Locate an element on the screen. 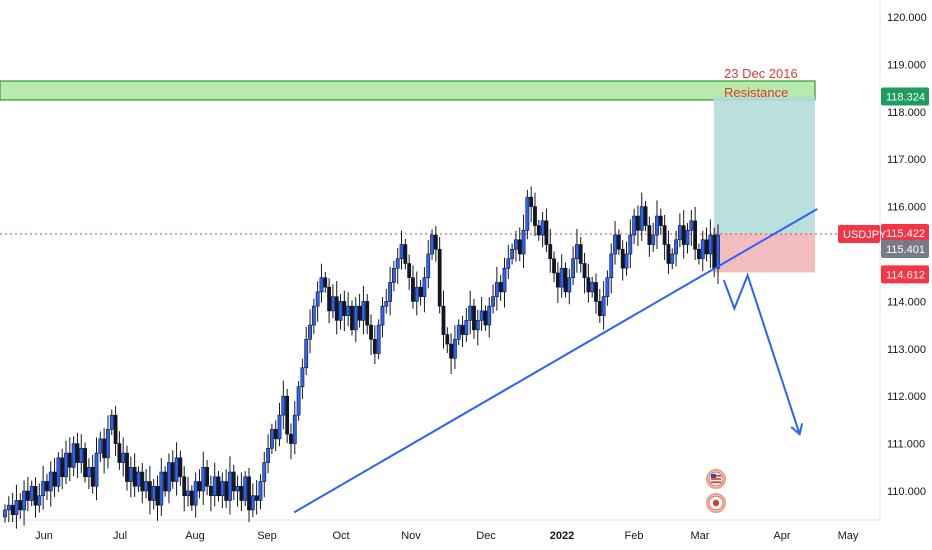  profit-zone is located at coordinates (764, 165).